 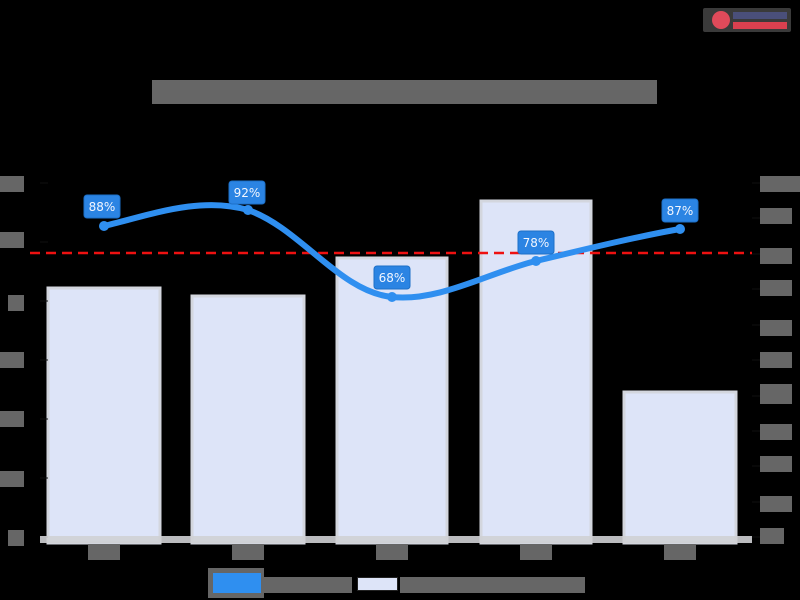 I want to click on data-label-5: 87%, so click(x=680, y=210).